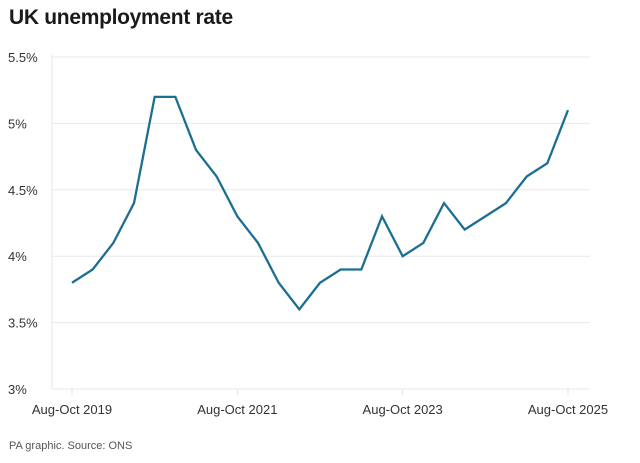 The height and width of the screenshot is (463, 640). I want to click on y-tick-label: 4.5%, so click(23, 190).